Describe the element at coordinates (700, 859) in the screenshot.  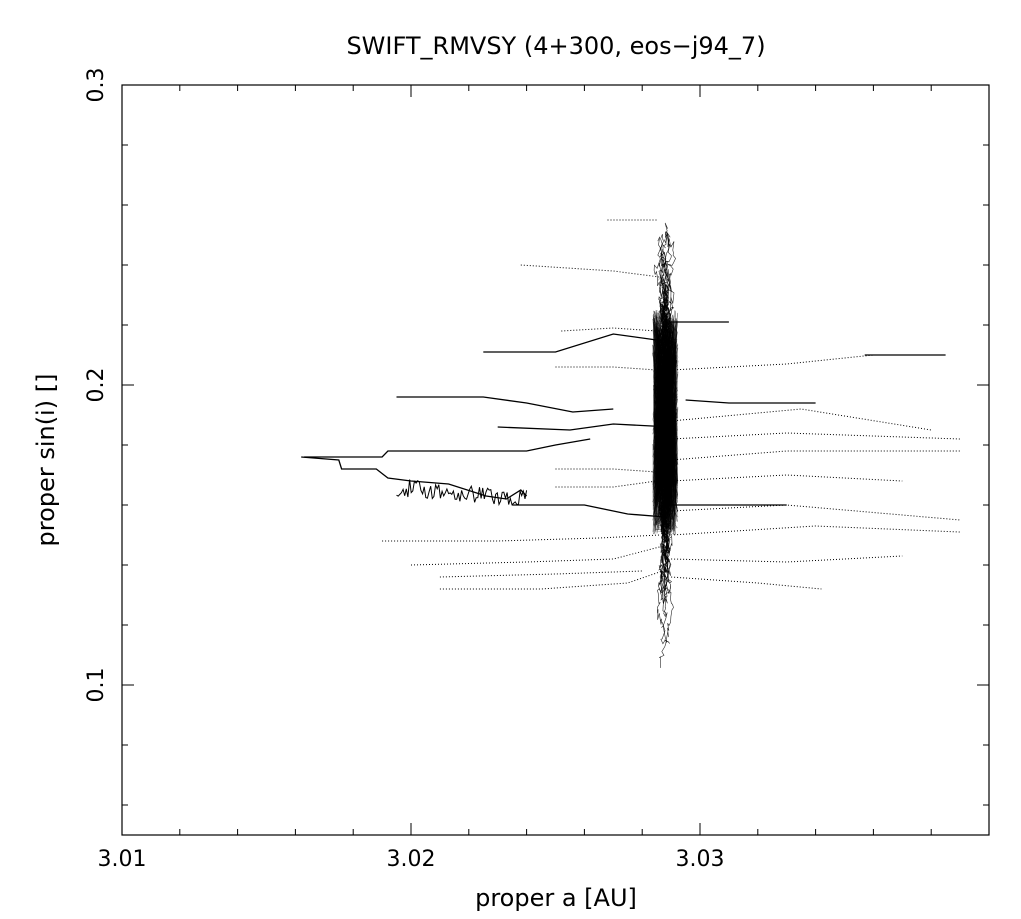
I see `x-tick-label-2: 3.03` at that location.